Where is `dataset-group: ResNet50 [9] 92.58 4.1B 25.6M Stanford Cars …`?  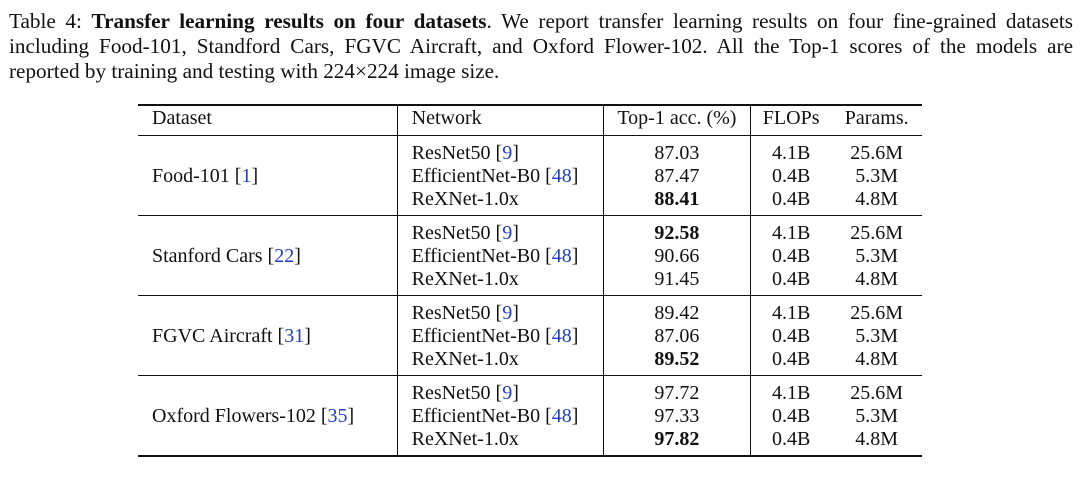 dataset-group: ResNet50 [9] 92.58 4.1B 25.6M Stanford Cars … is located at coordinates (530, 255).